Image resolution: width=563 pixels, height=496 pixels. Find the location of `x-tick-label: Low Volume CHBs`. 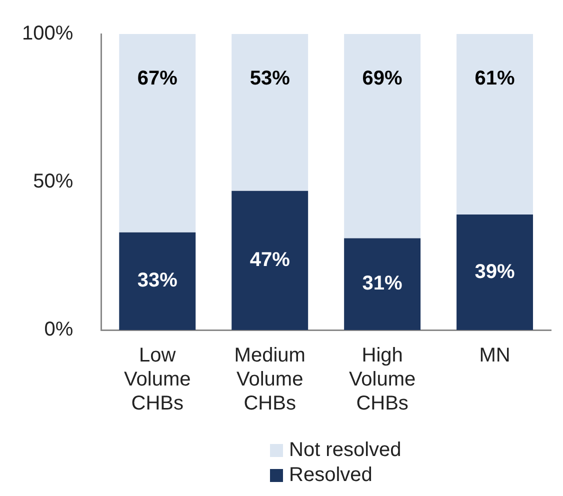

x-tick-label: Low Volume CHBs is located at coordinates (157, 379).